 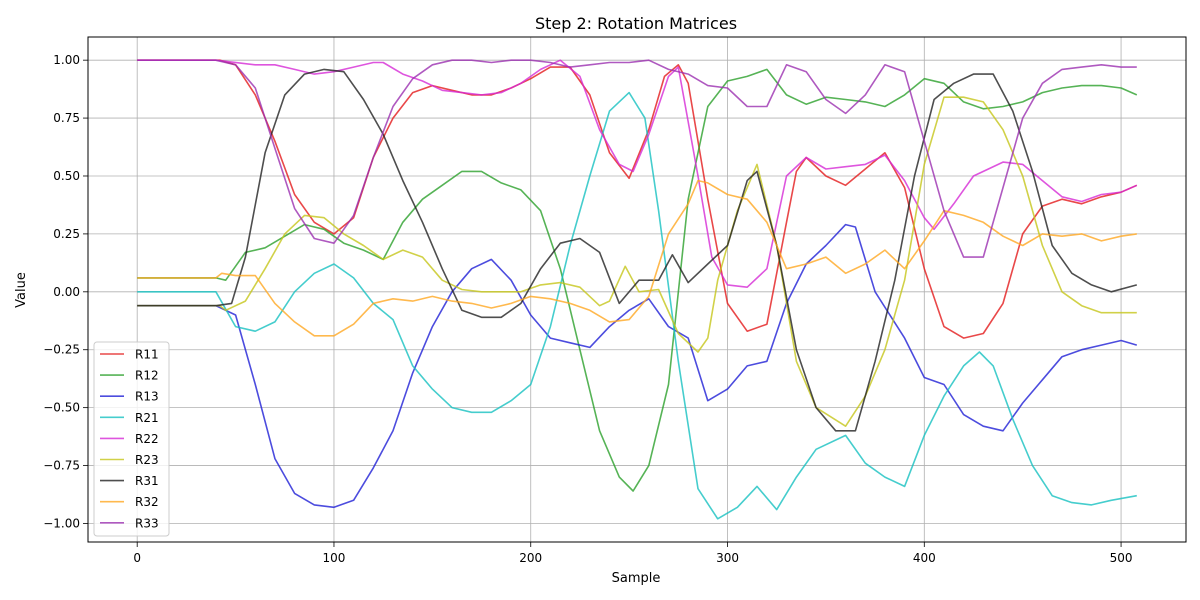 I want to click on x-tick-label: 300, so click(x=727, y=558).